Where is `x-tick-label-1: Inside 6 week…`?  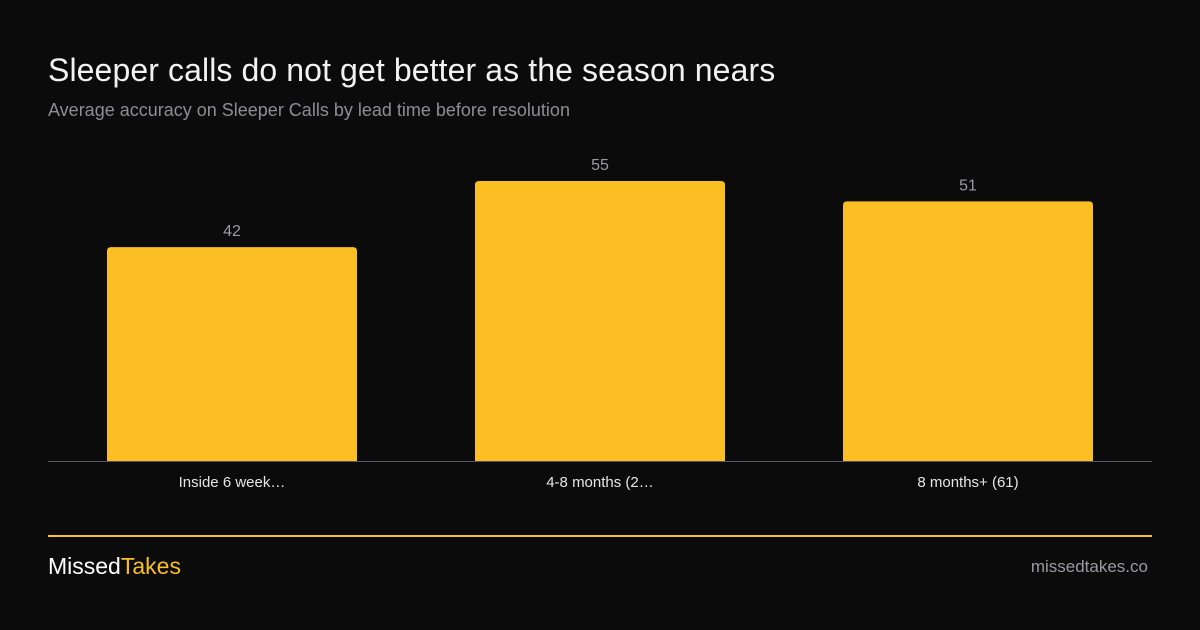
x-tick-label-1: Inside 6 week… is located at coordinates (232, 482).